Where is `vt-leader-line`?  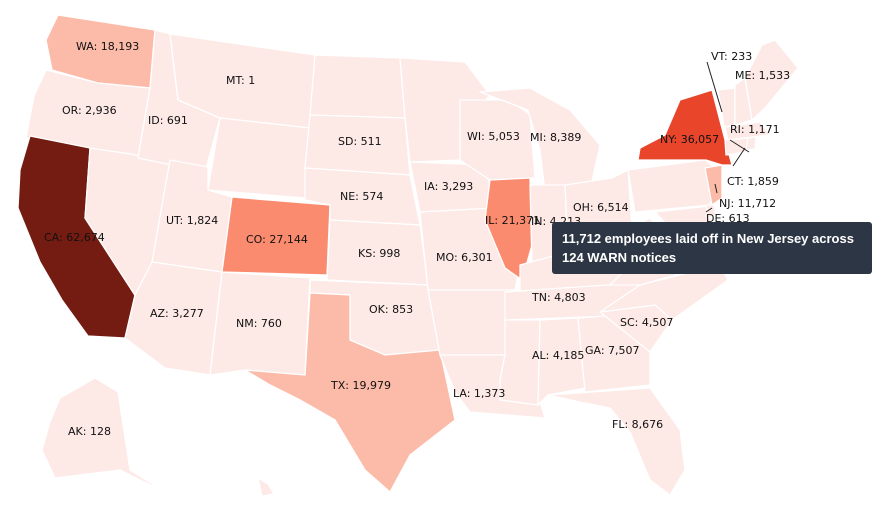 vt-leader-line is located at coordinates (714, 87).